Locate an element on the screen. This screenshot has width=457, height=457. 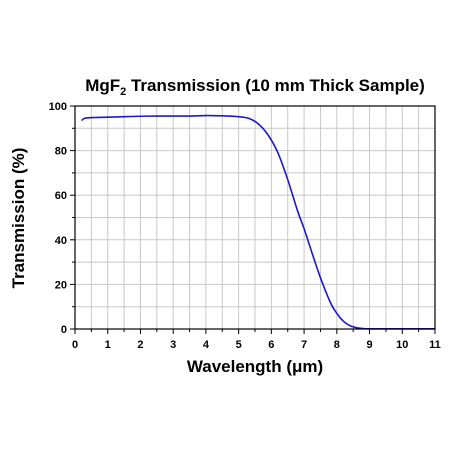
x-tick-label: 0 is located at coordinates (75, 345).